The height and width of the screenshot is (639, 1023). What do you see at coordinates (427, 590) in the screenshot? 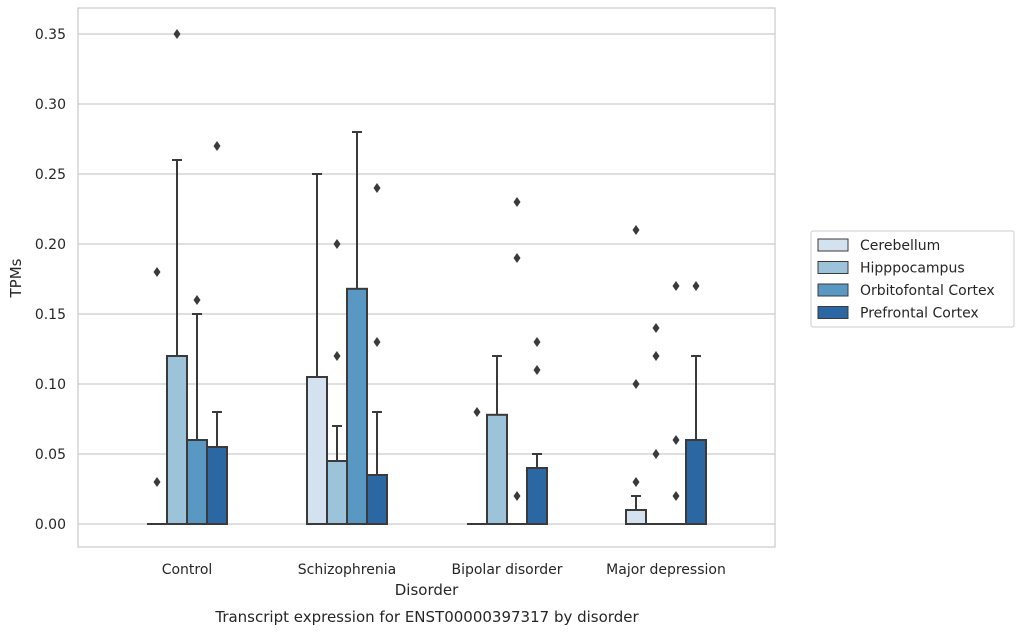
I see `x-axis-label: Disorder` at bounding box center [427, 590].